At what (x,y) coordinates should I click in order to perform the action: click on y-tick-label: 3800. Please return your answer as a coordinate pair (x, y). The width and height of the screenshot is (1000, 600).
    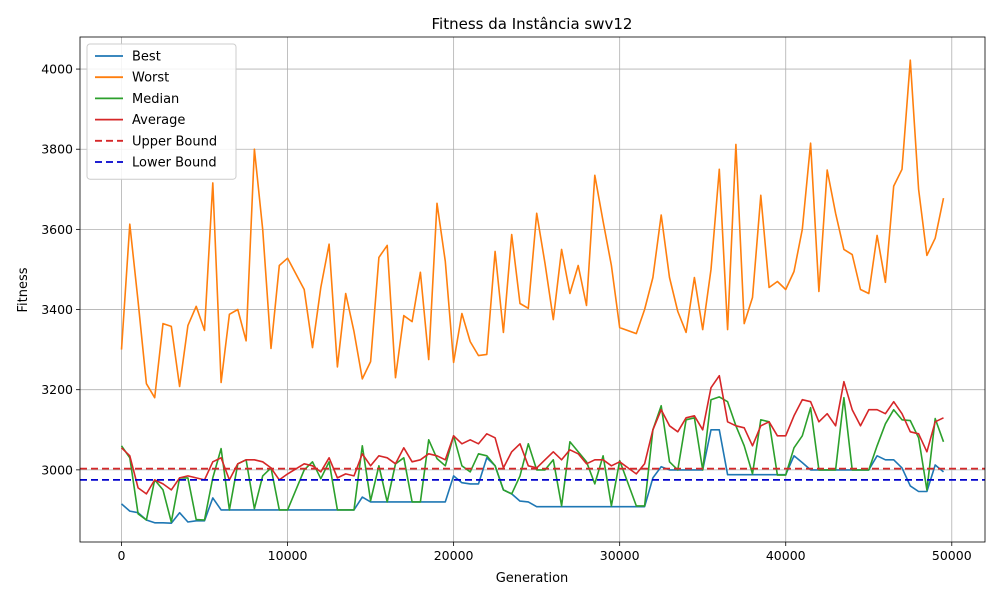
    Looking at the image, I should click on (57, 149).